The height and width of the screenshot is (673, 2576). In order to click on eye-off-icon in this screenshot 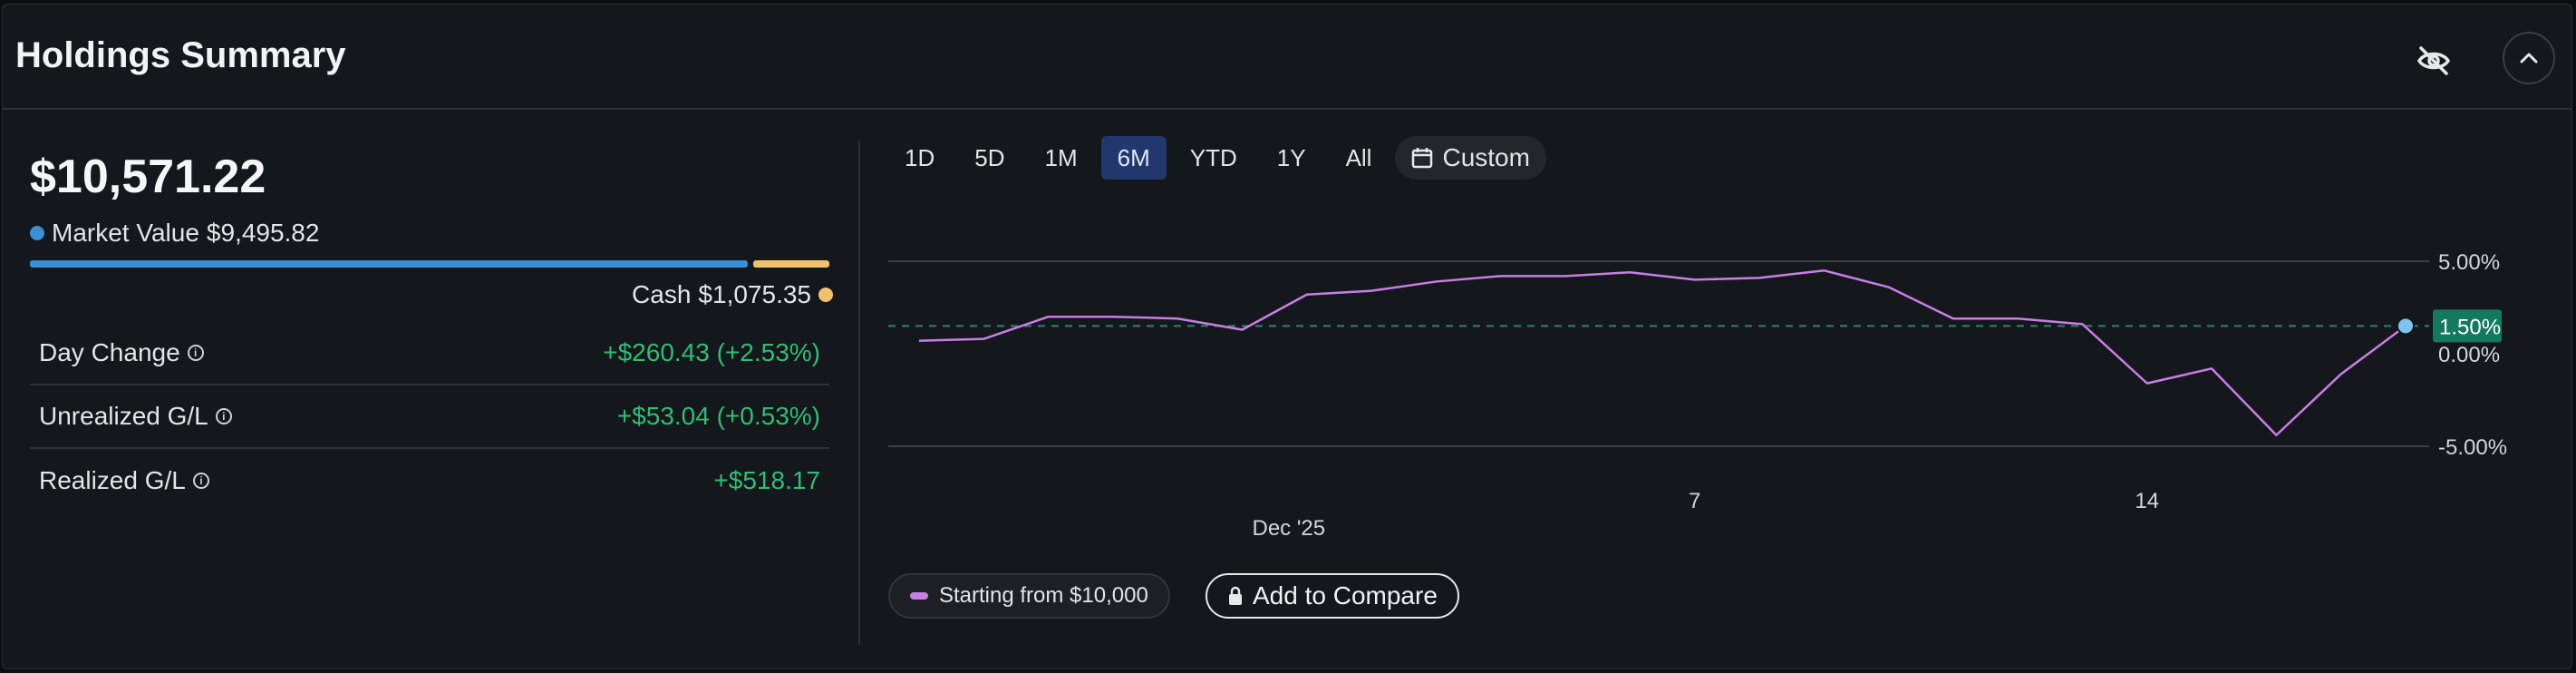, I will do `click(2434, 61)`.